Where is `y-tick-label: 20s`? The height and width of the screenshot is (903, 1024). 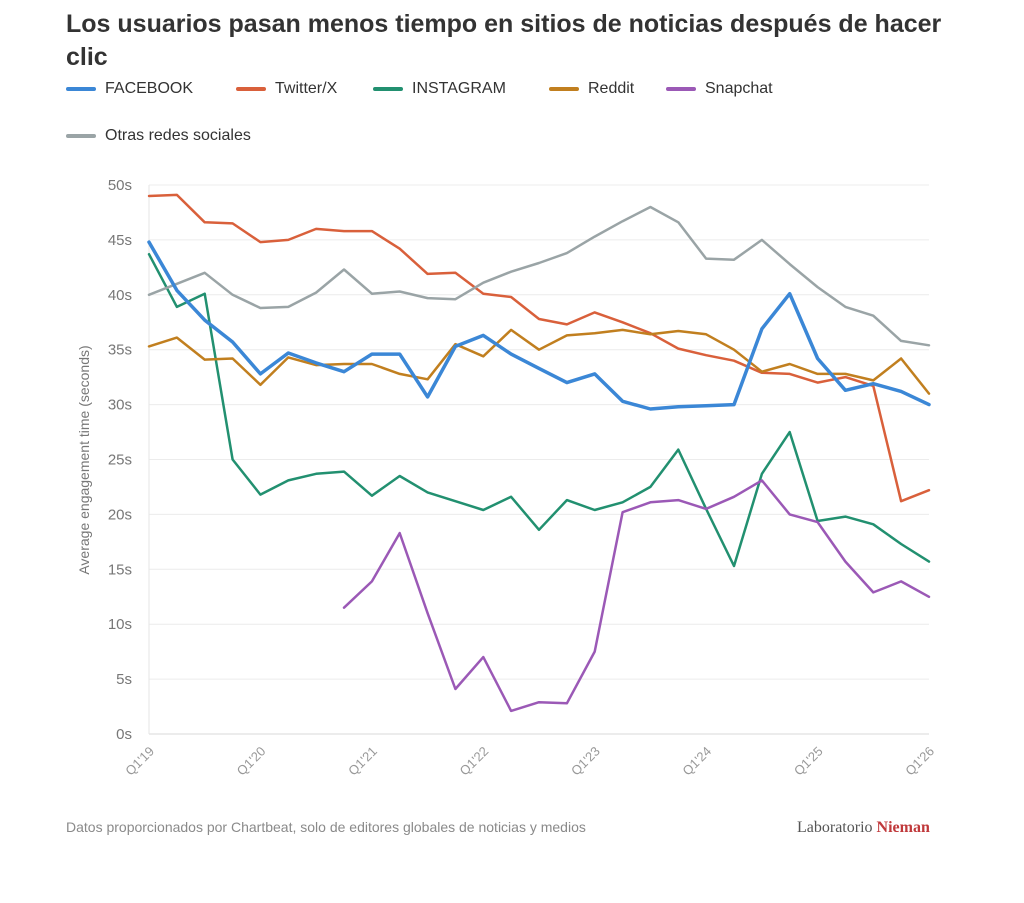
y-tick-label: 20s is located at coordinates (120, 514).